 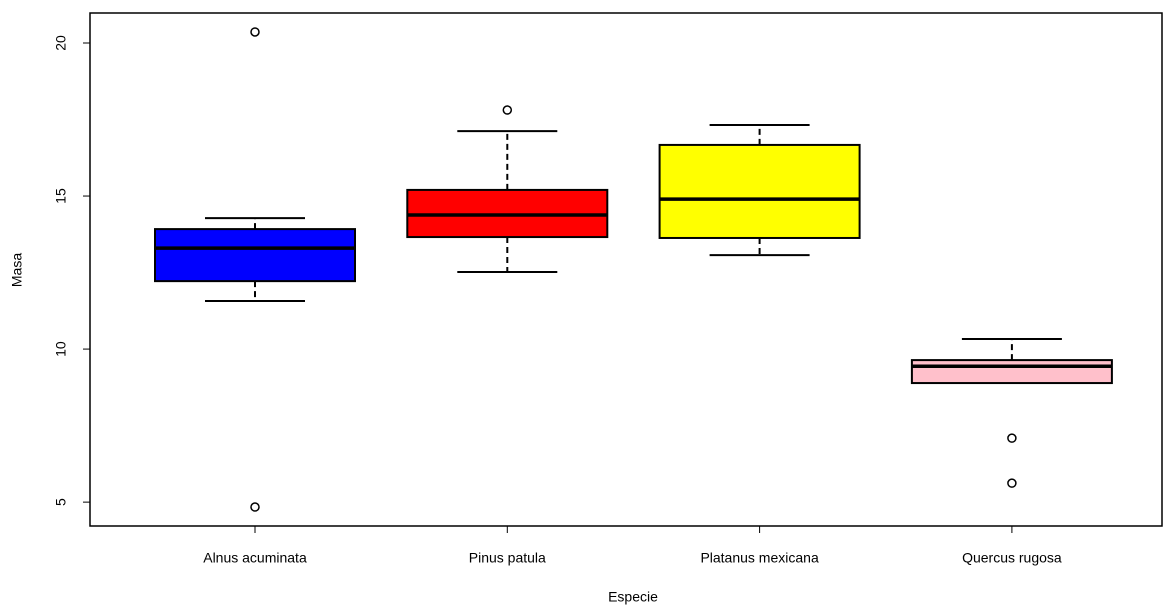 What do you see at coordinates (255, 558) in the screenshot?
I see `x-tick-label: Alnus acuminata` at bounding box center [255, 558].